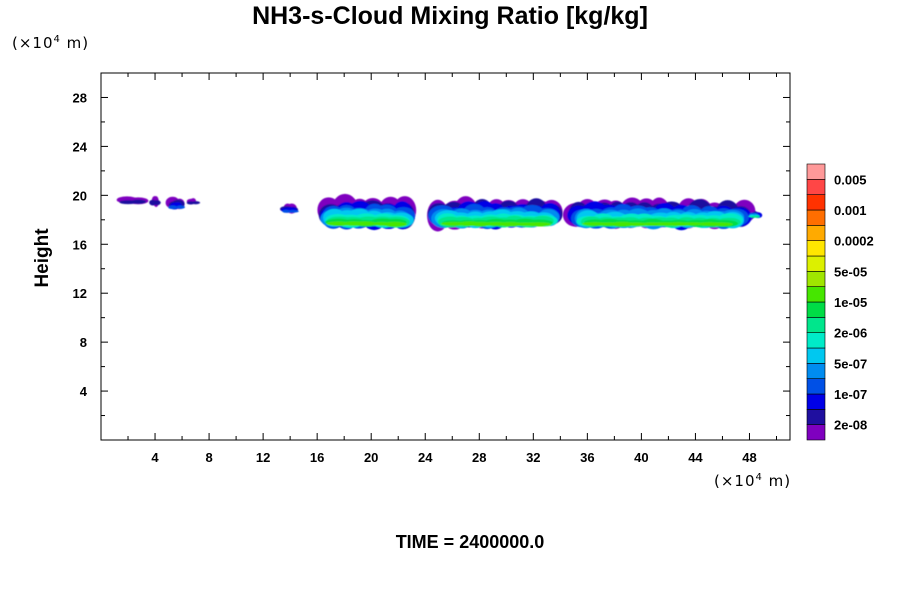 The width and height of the screenshot is (900, 600). What do you see at coordinates (80, 97) in the screenshot?
I see `y-tick-label: 28` at bounding box center [80, 97].